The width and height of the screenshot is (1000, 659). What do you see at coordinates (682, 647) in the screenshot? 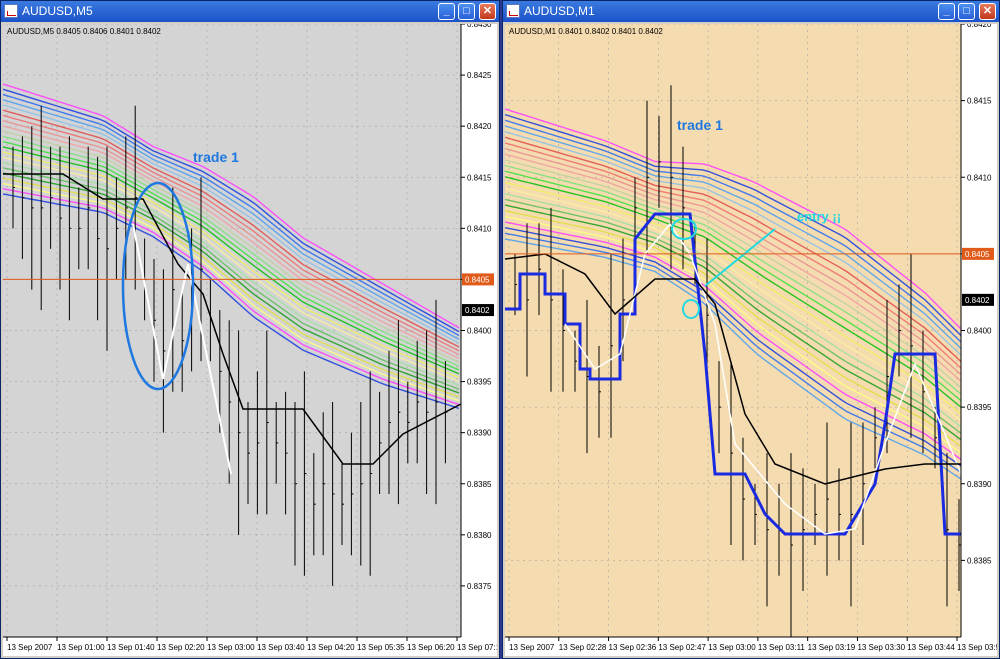
I see `x-tick-label: 13 Sep 02:47` at bounding box center [682, 647].